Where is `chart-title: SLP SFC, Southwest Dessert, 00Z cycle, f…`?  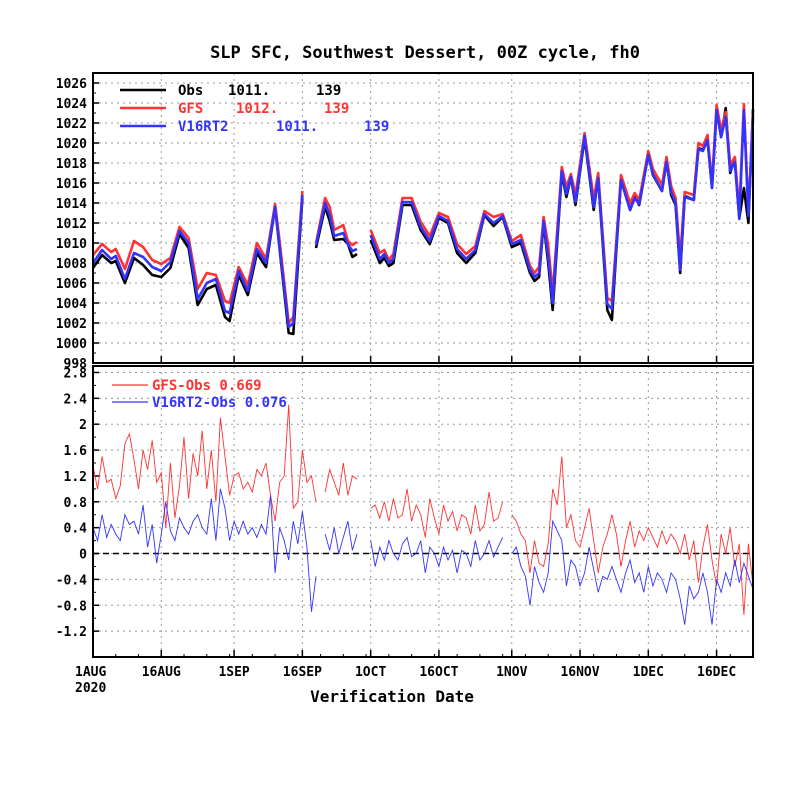 chart-title: SLP SFC, Southwest Dessert, 00Z cycle, f… is located at coordinates (425, 53).